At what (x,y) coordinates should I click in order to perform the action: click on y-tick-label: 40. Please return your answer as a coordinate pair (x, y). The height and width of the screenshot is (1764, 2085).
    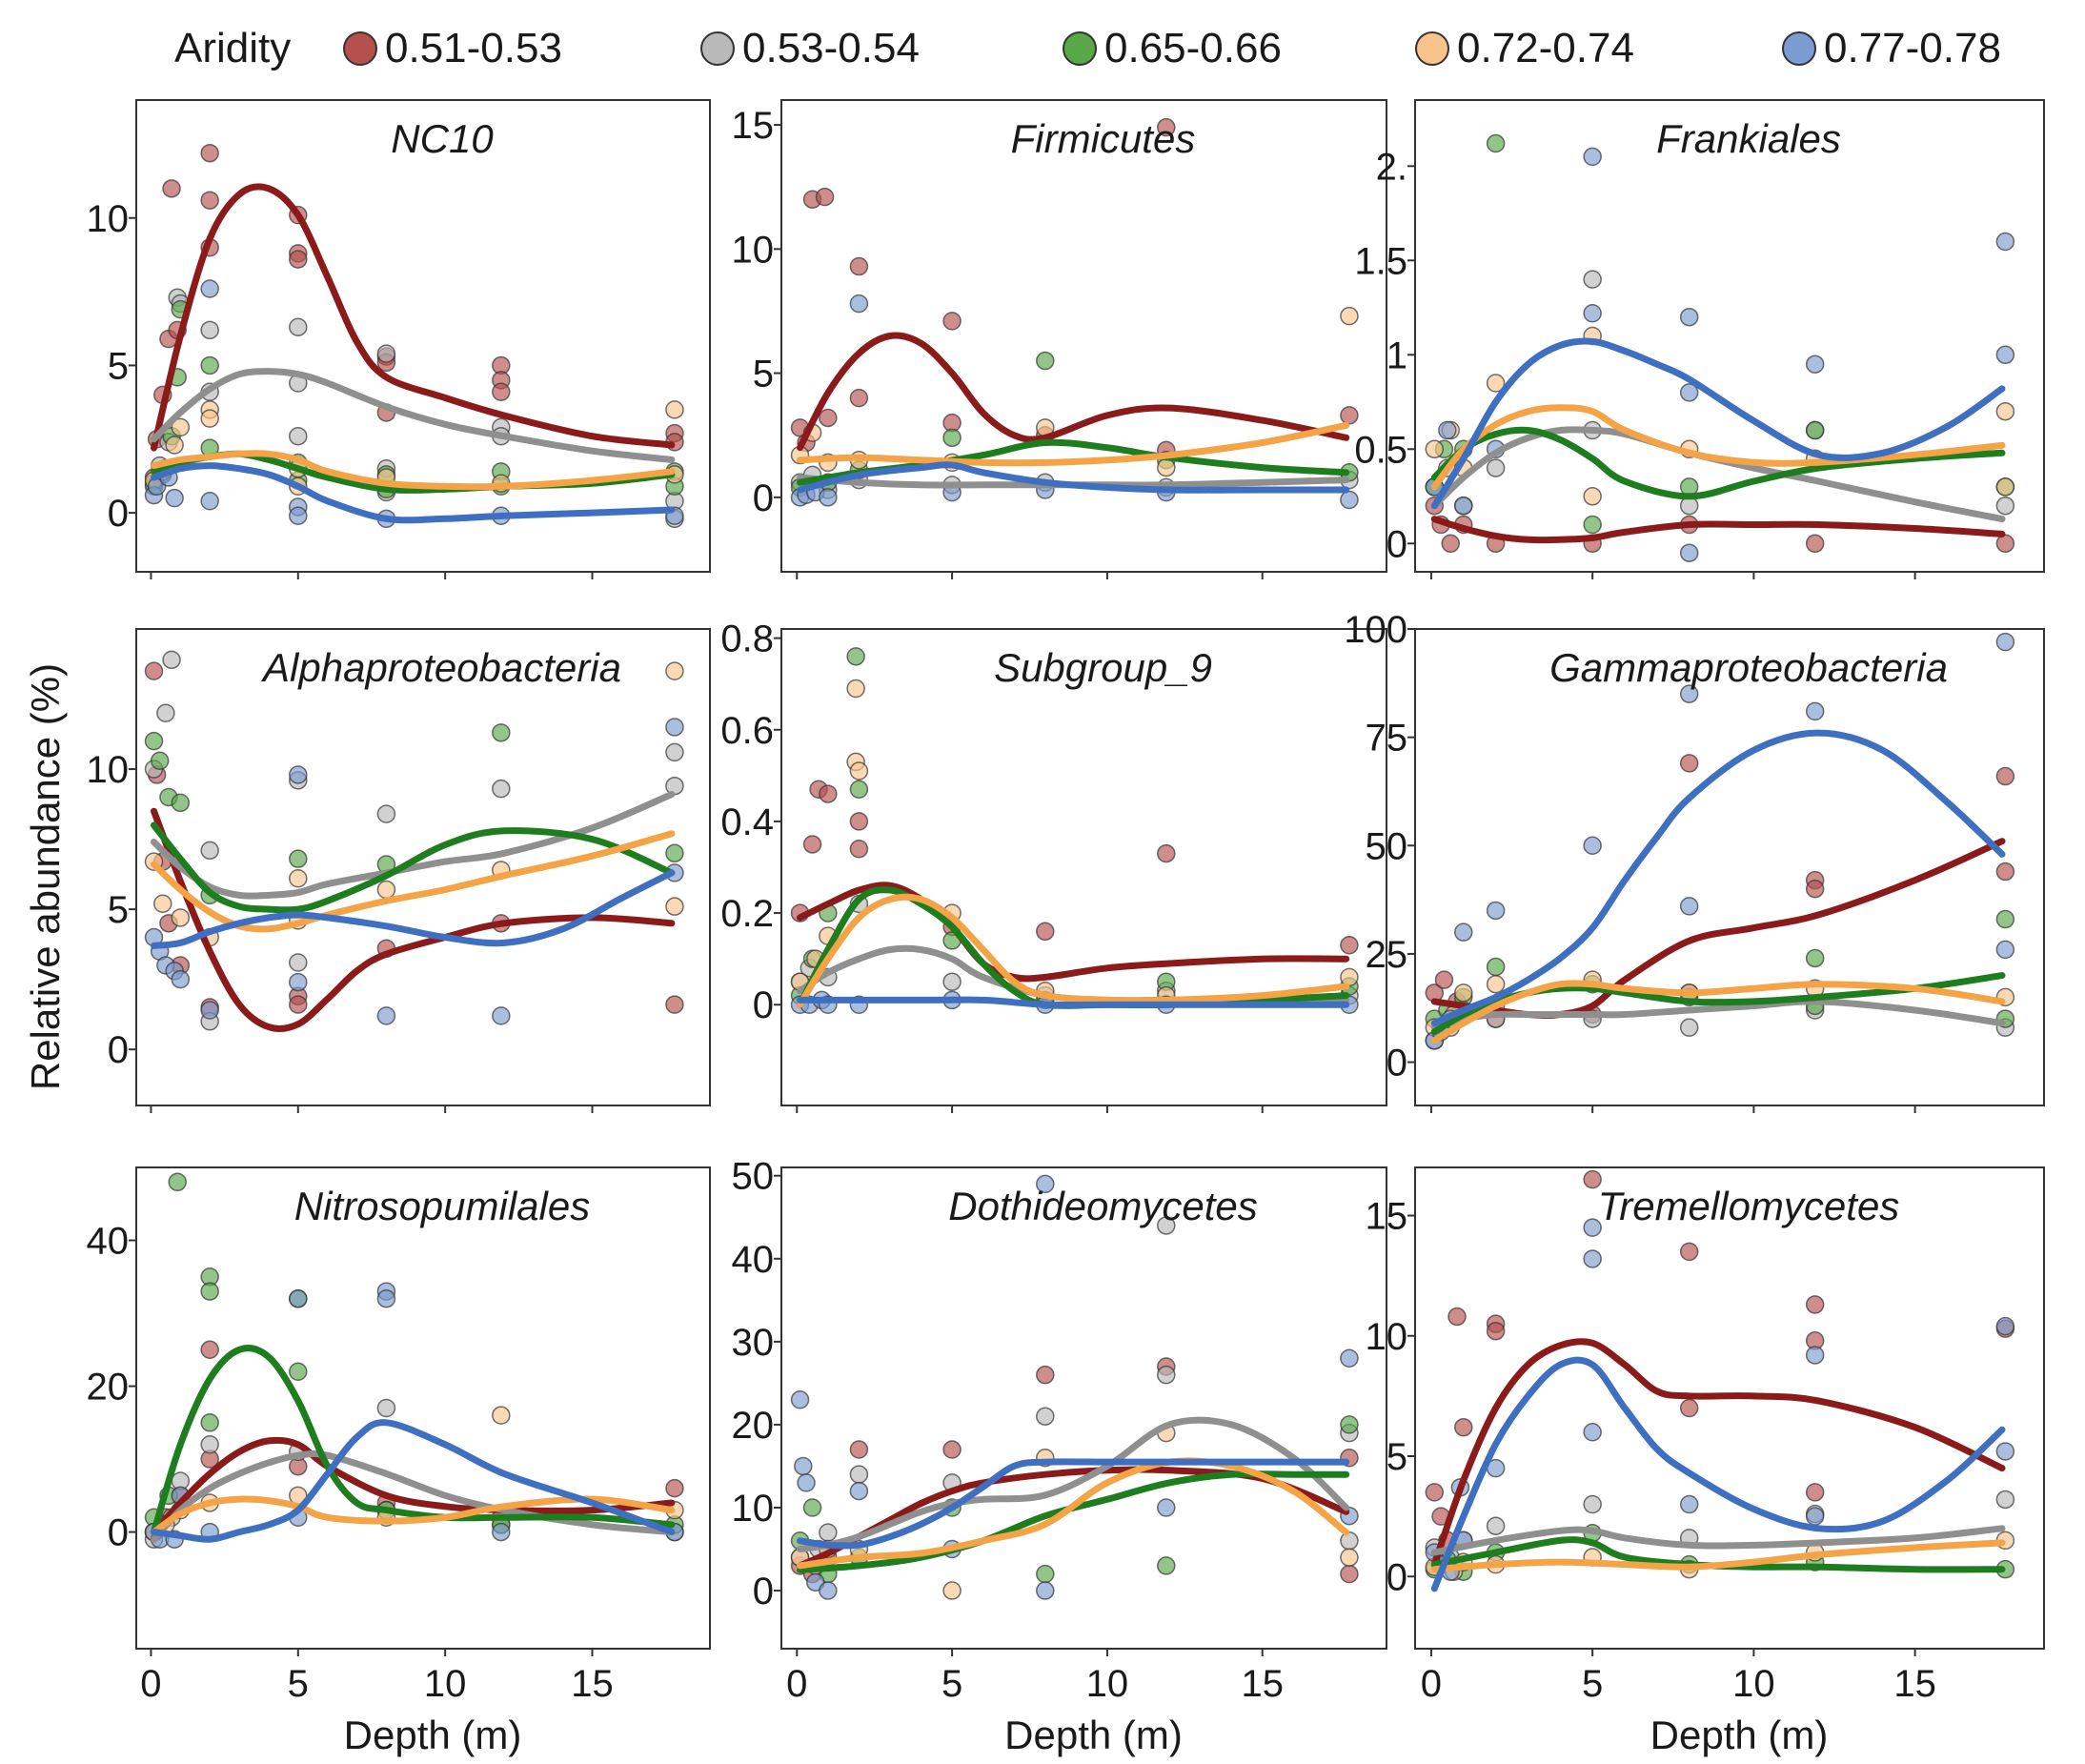
    Looking at the image, I should click on (108, 1242).